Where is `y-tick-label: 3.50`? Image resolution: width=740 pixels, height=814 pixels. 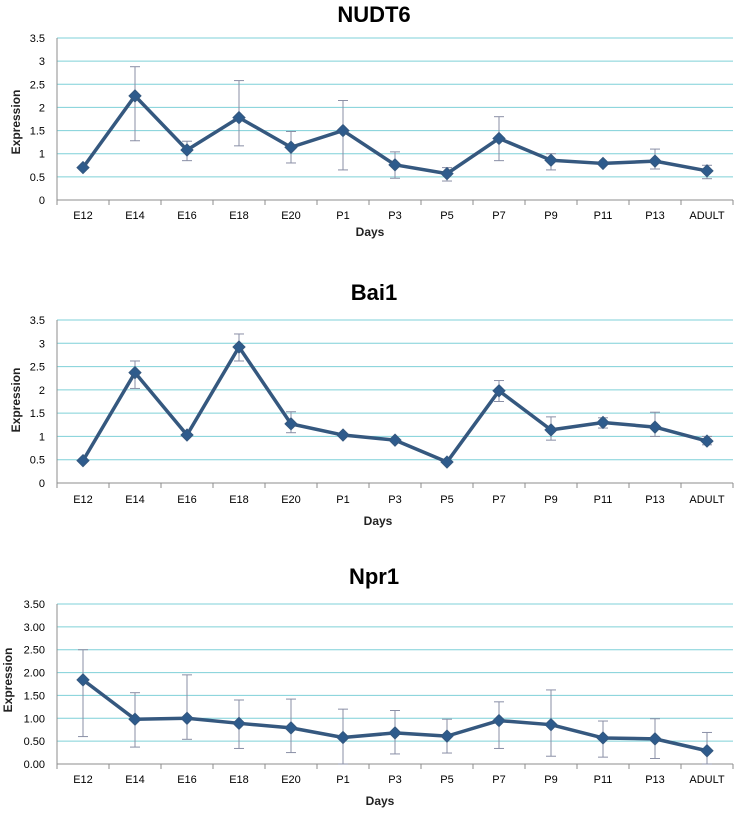 y-tick-label: 3.50 is located at coordinates (34, 605).